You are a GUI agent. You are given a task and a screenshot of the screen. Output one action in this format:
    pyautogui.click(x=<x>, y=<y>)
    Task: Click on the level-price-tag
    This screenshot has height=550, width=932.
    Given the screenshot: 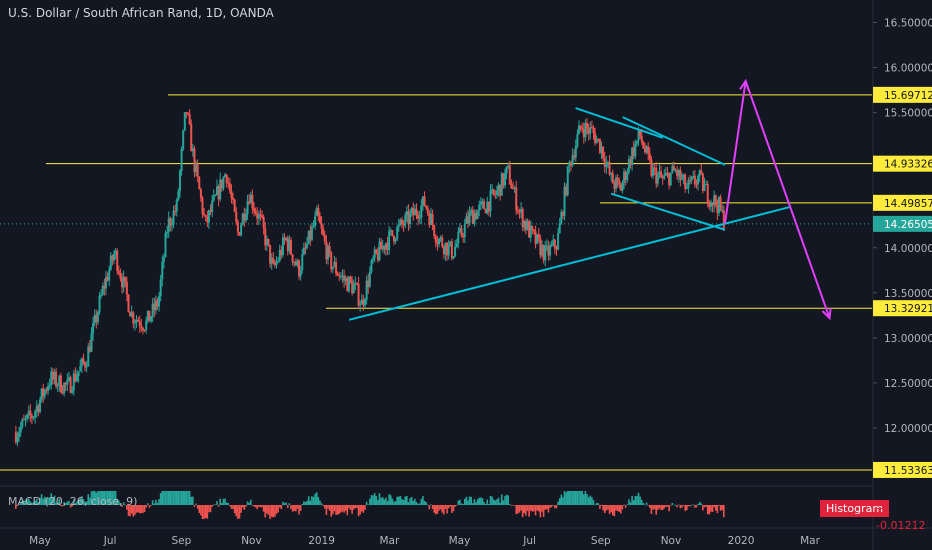 What is the action you would take?
    pyautogui.click(x=902, y=94)
    